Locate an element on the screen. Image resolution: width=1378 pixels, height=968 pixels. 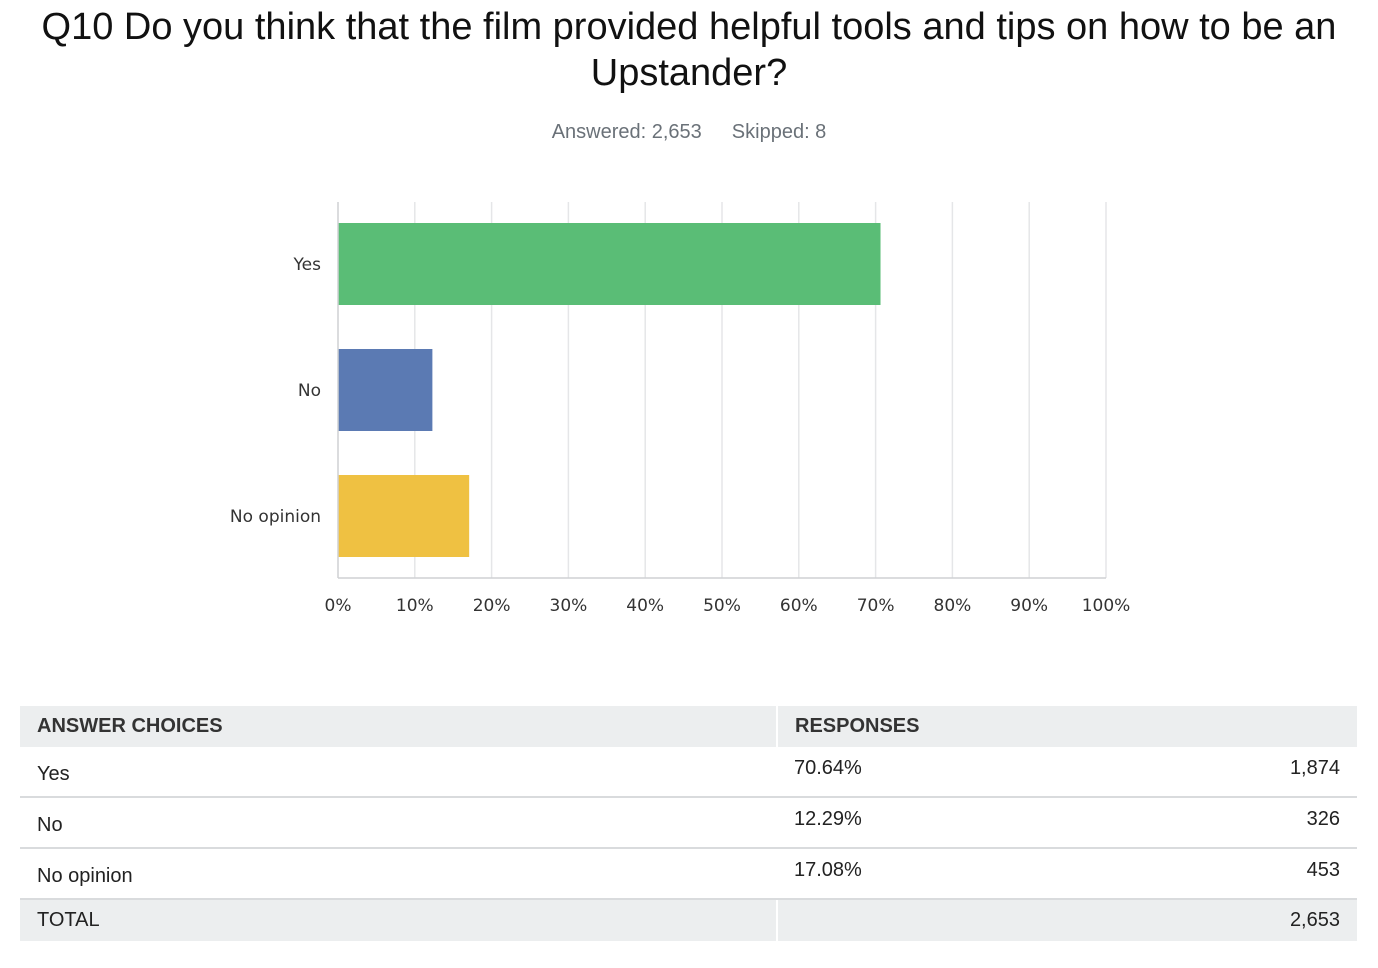
x-tick-label: 10% is located at coordinates (415, 606).